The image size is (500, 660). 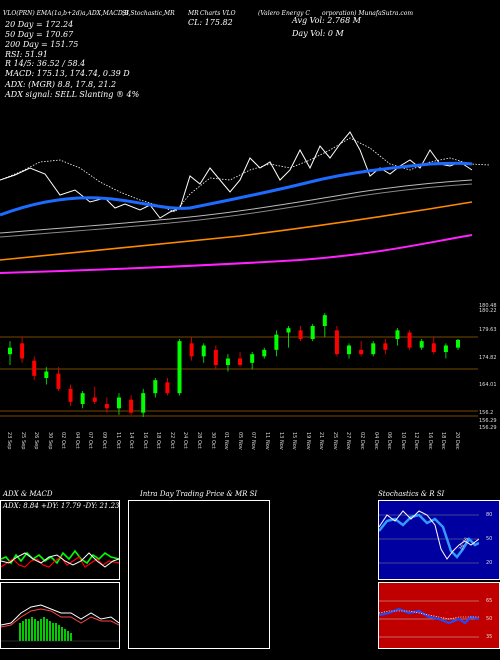 I want to click on date-axis-label: 02 Oct, so click(x=63, y=440).